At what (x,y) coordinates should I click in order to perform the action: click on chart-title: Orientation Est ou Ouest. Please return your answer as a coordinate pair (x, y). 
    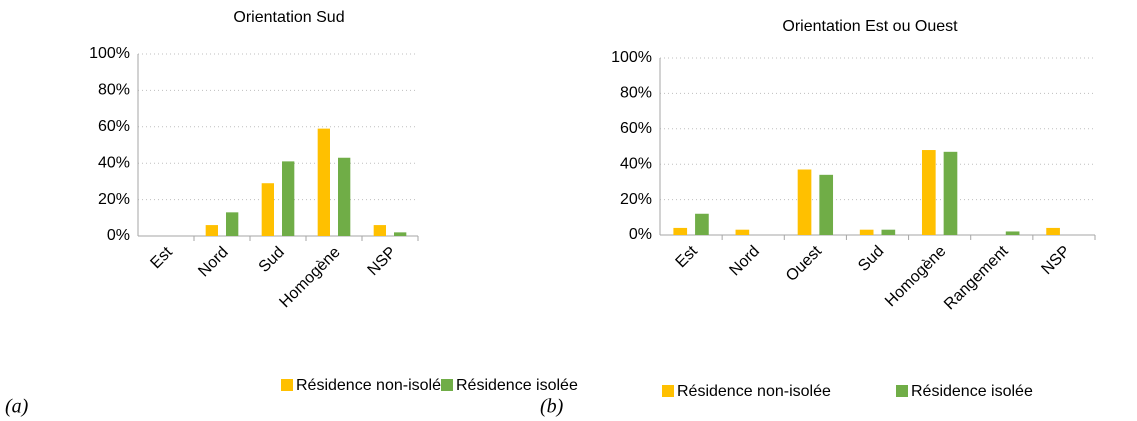
    Looking at the image, I should click on (870, 26).